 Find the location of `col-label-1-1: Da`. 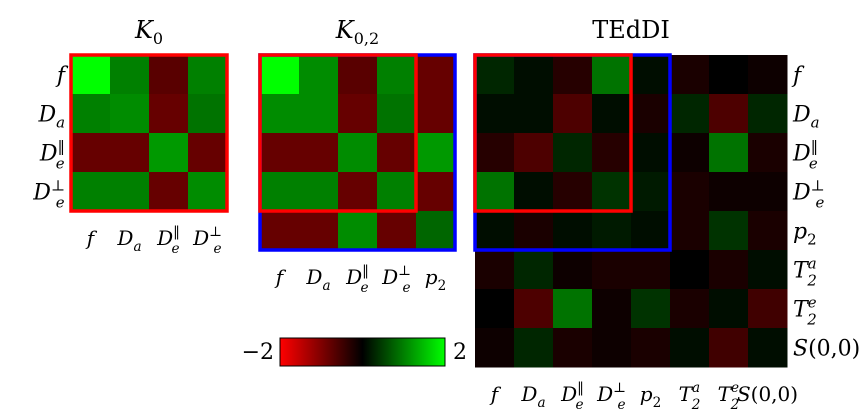

col-label-1-1: Da is located at coordinates (317, 279).